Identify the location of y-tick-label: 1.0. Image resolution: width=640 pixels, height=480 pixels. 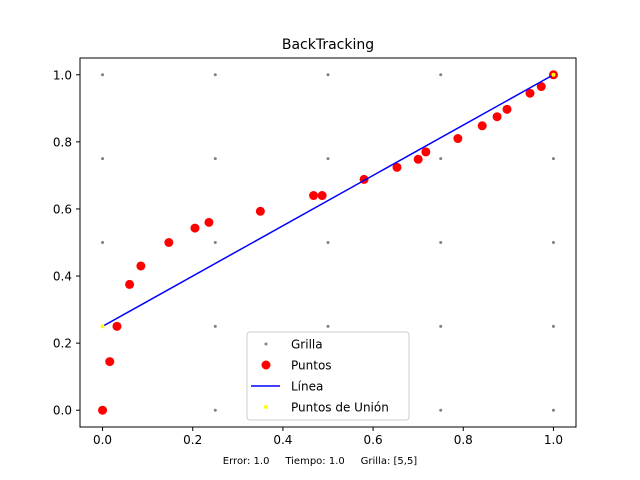
(62, 75).